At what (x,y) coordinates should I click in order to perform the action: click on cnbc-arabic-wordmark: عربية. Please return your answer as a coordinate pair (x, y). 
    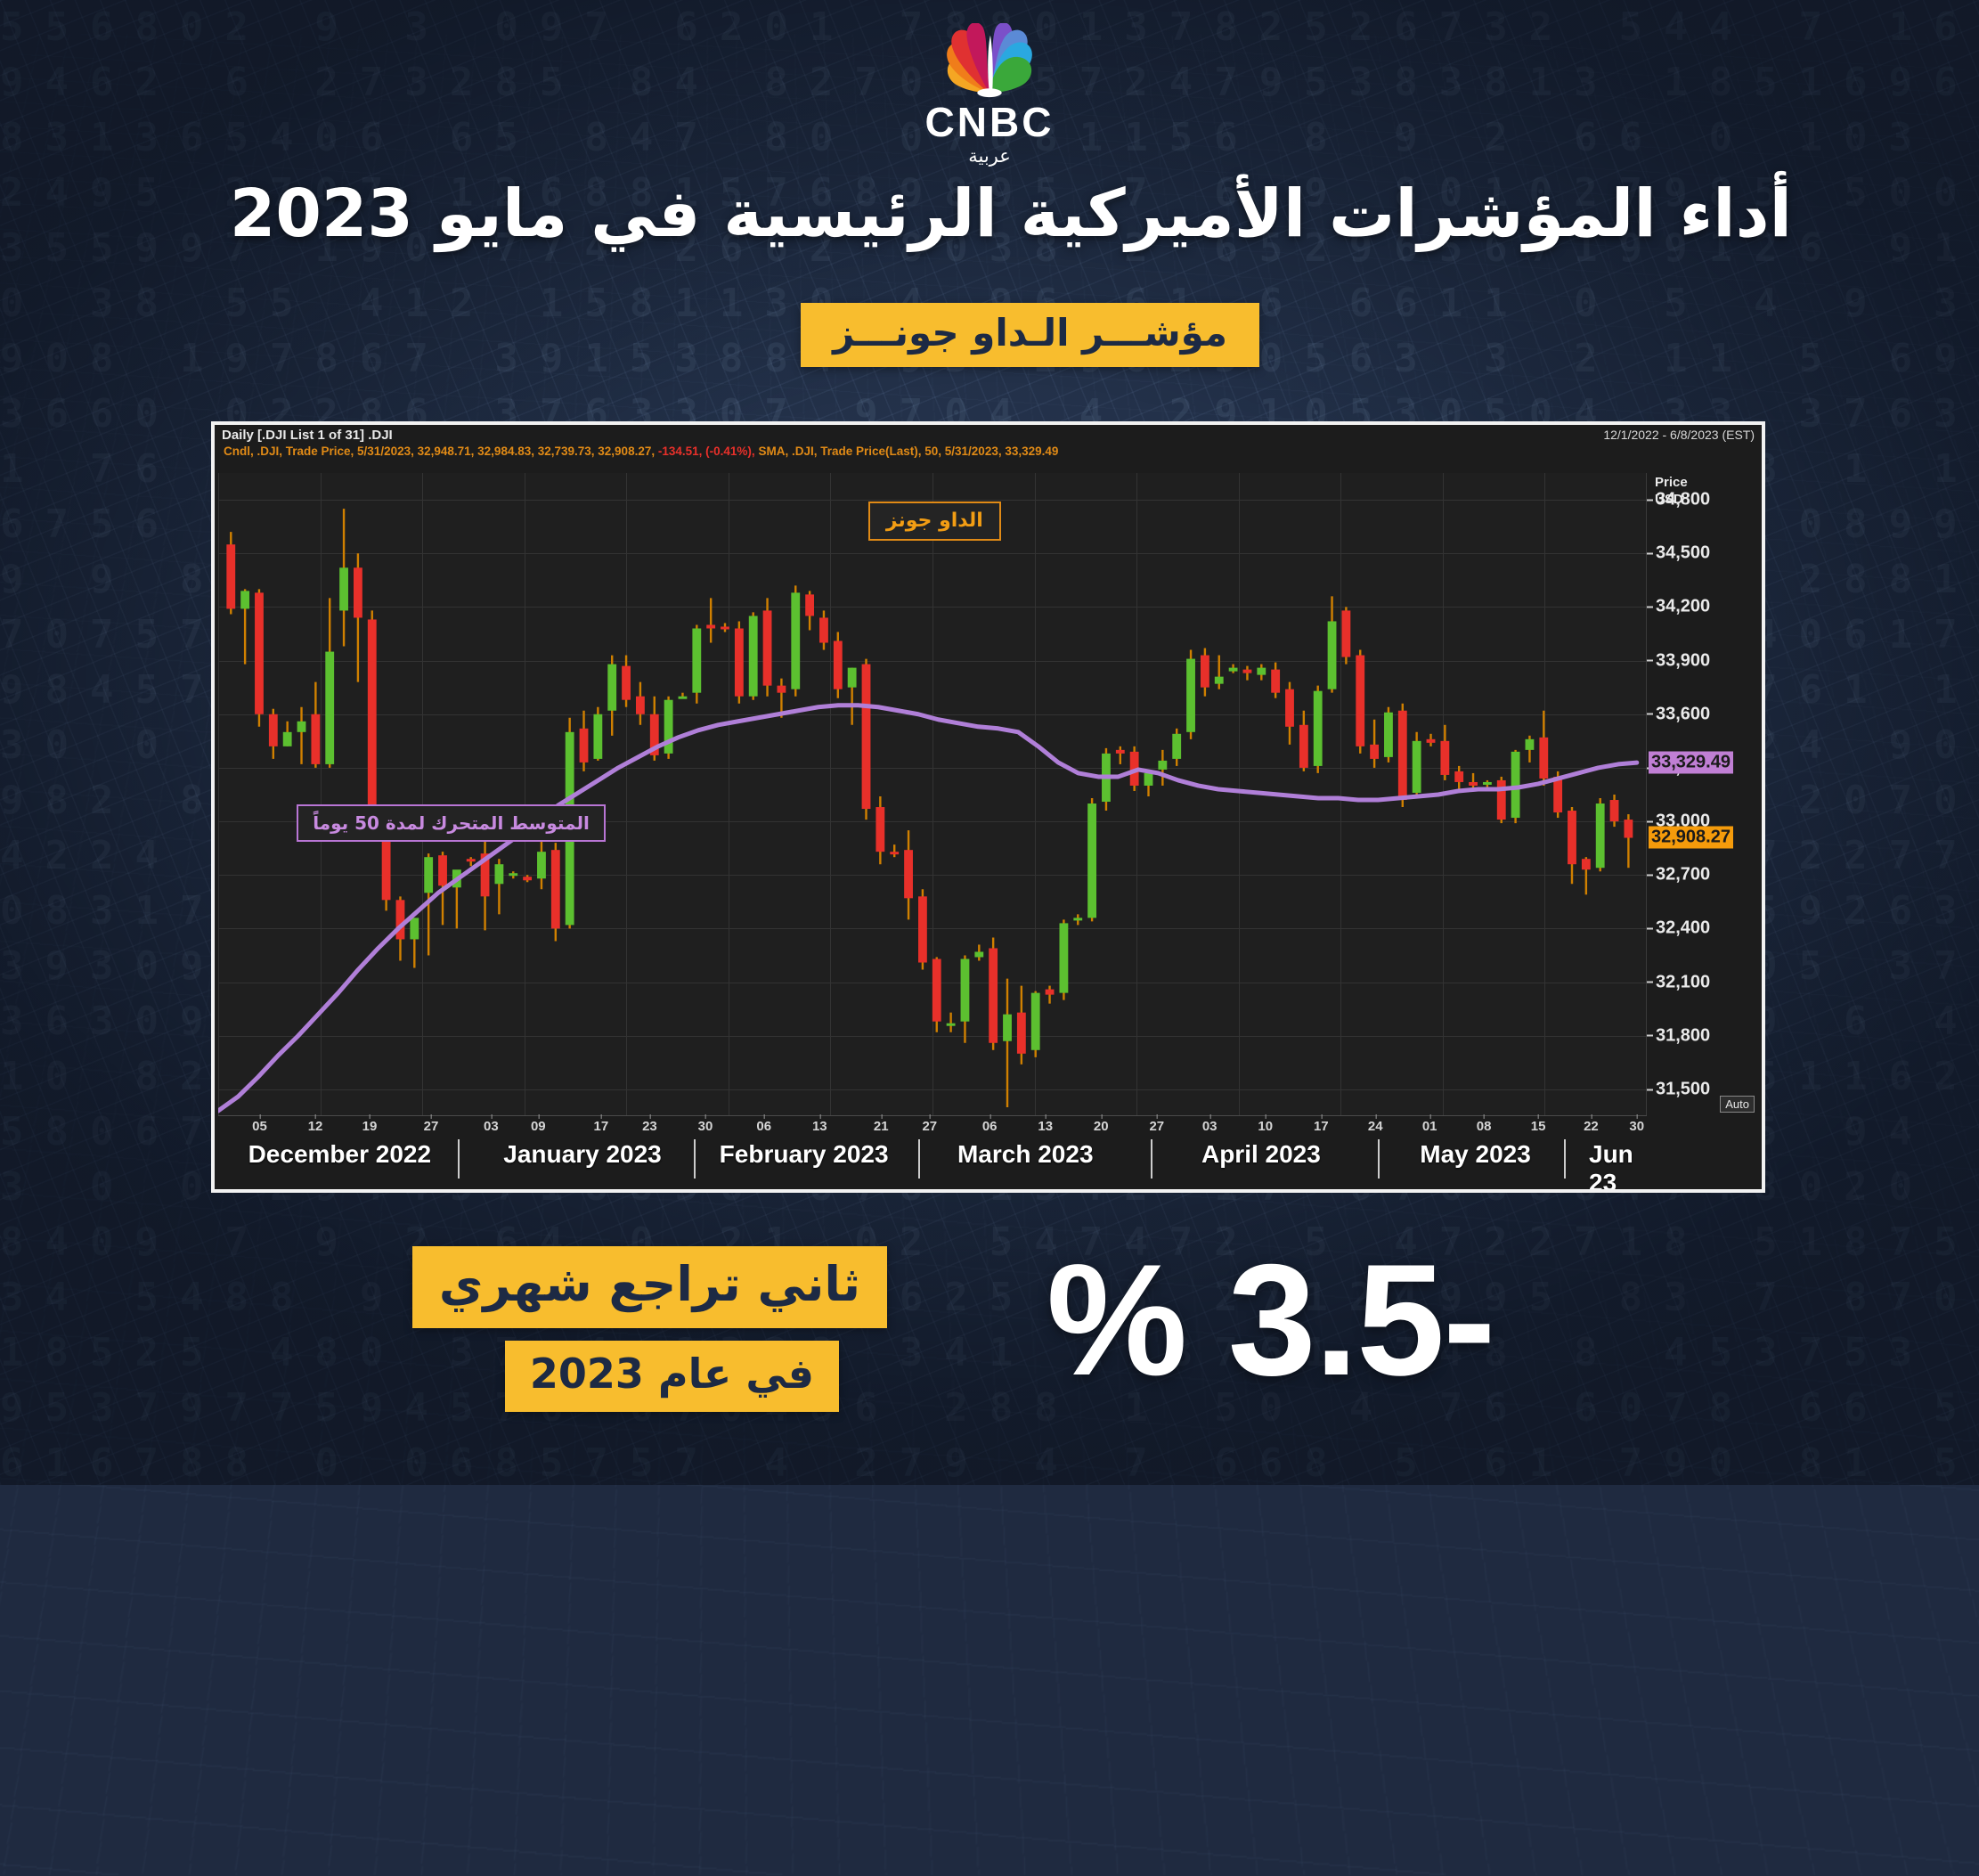
    Looking at the image, I should click on (990, 156).